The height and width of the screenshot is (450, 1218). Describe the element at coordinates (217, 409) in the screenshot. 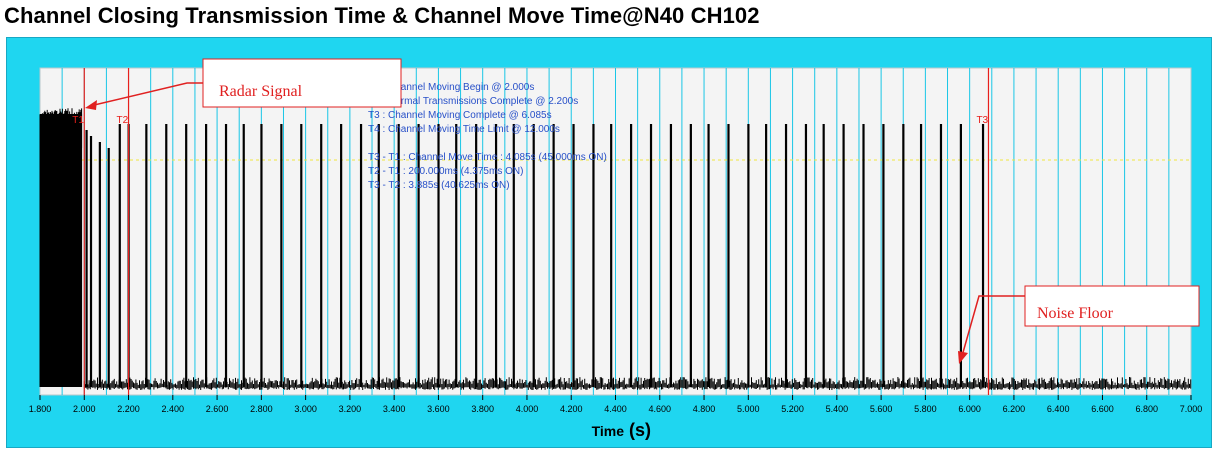

I see `x-tick-label: 2.600` at that location.